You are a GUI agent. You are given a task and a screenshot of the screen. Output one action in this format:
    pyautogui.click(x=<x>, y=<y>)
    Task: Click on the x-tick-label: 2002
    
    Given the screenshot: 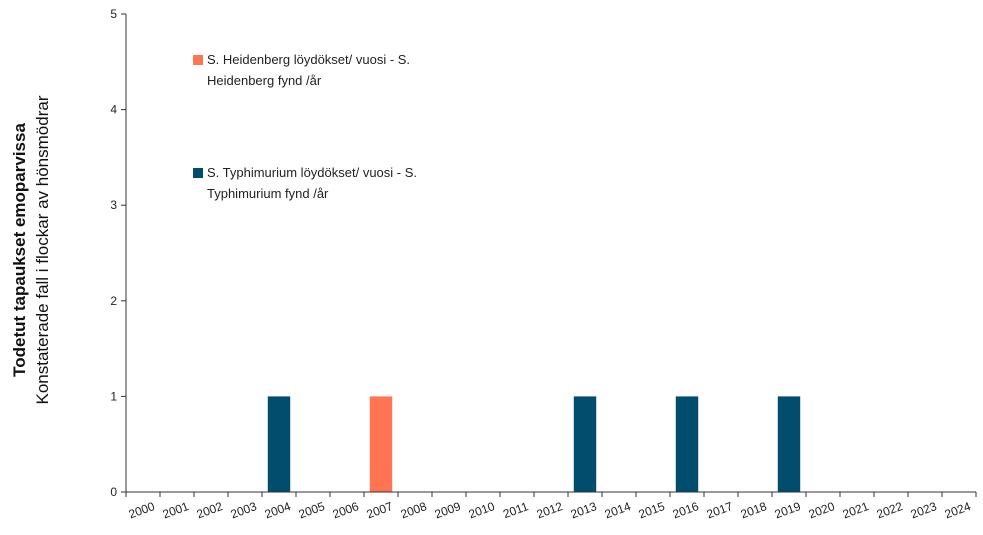 What is the action you would take?
    pyautogui.click(x=210, y=510)
    